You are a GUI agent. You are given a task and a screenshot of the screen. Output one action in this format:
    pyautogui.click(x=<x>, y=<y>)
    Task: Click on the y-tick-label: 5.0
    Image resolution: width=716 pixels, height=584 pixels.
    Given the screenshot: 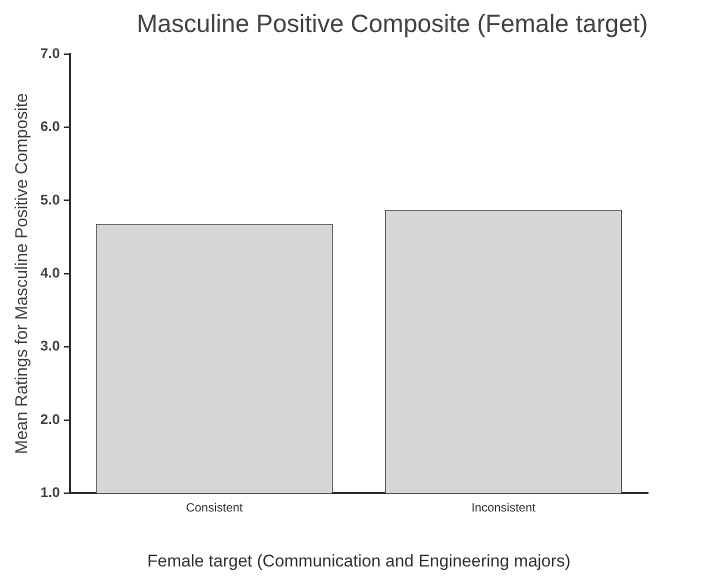 What is the action you would take?
    pyautogui.click(x=50, y=199)
    